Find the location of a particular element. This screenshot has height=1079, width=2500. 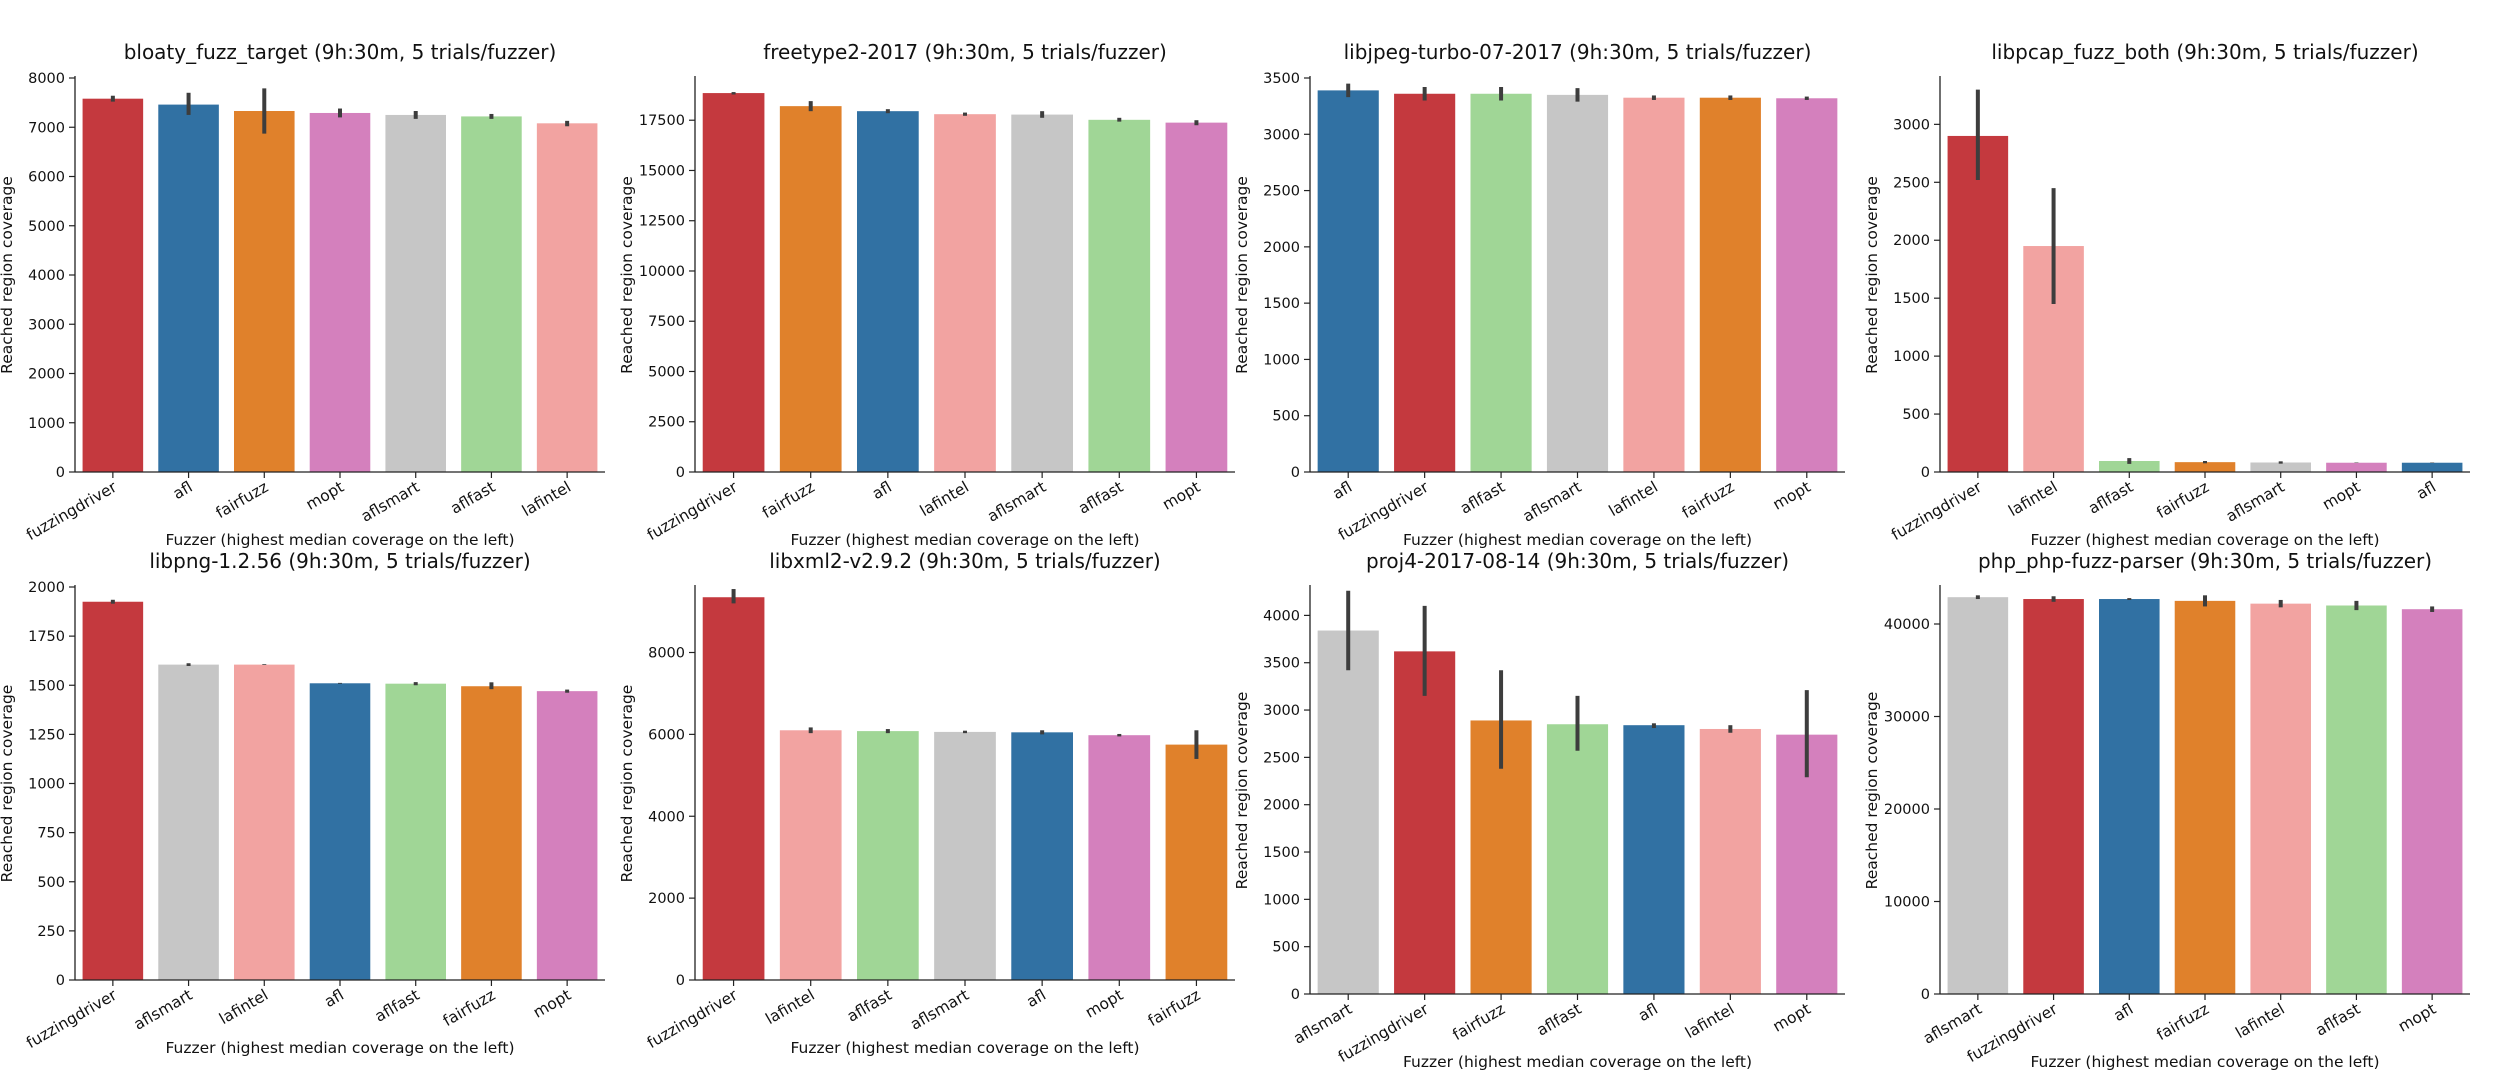

y-tick-label: 30000 is located at coordinates (1907, 718).